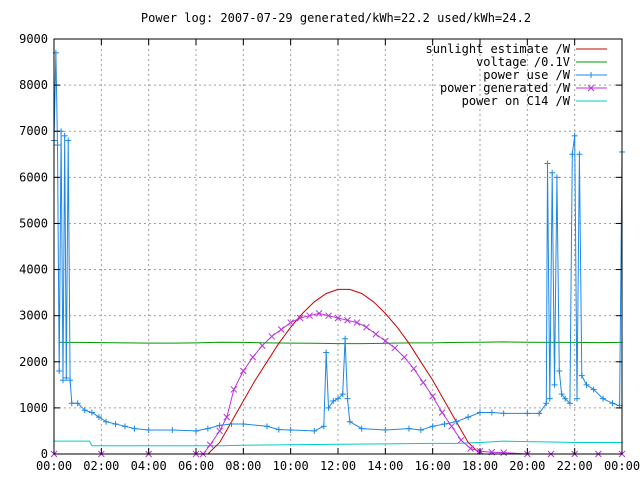 This screenshot has width=640, height=480. I want to click on y-tick-label: 4000, so click(33, 270).